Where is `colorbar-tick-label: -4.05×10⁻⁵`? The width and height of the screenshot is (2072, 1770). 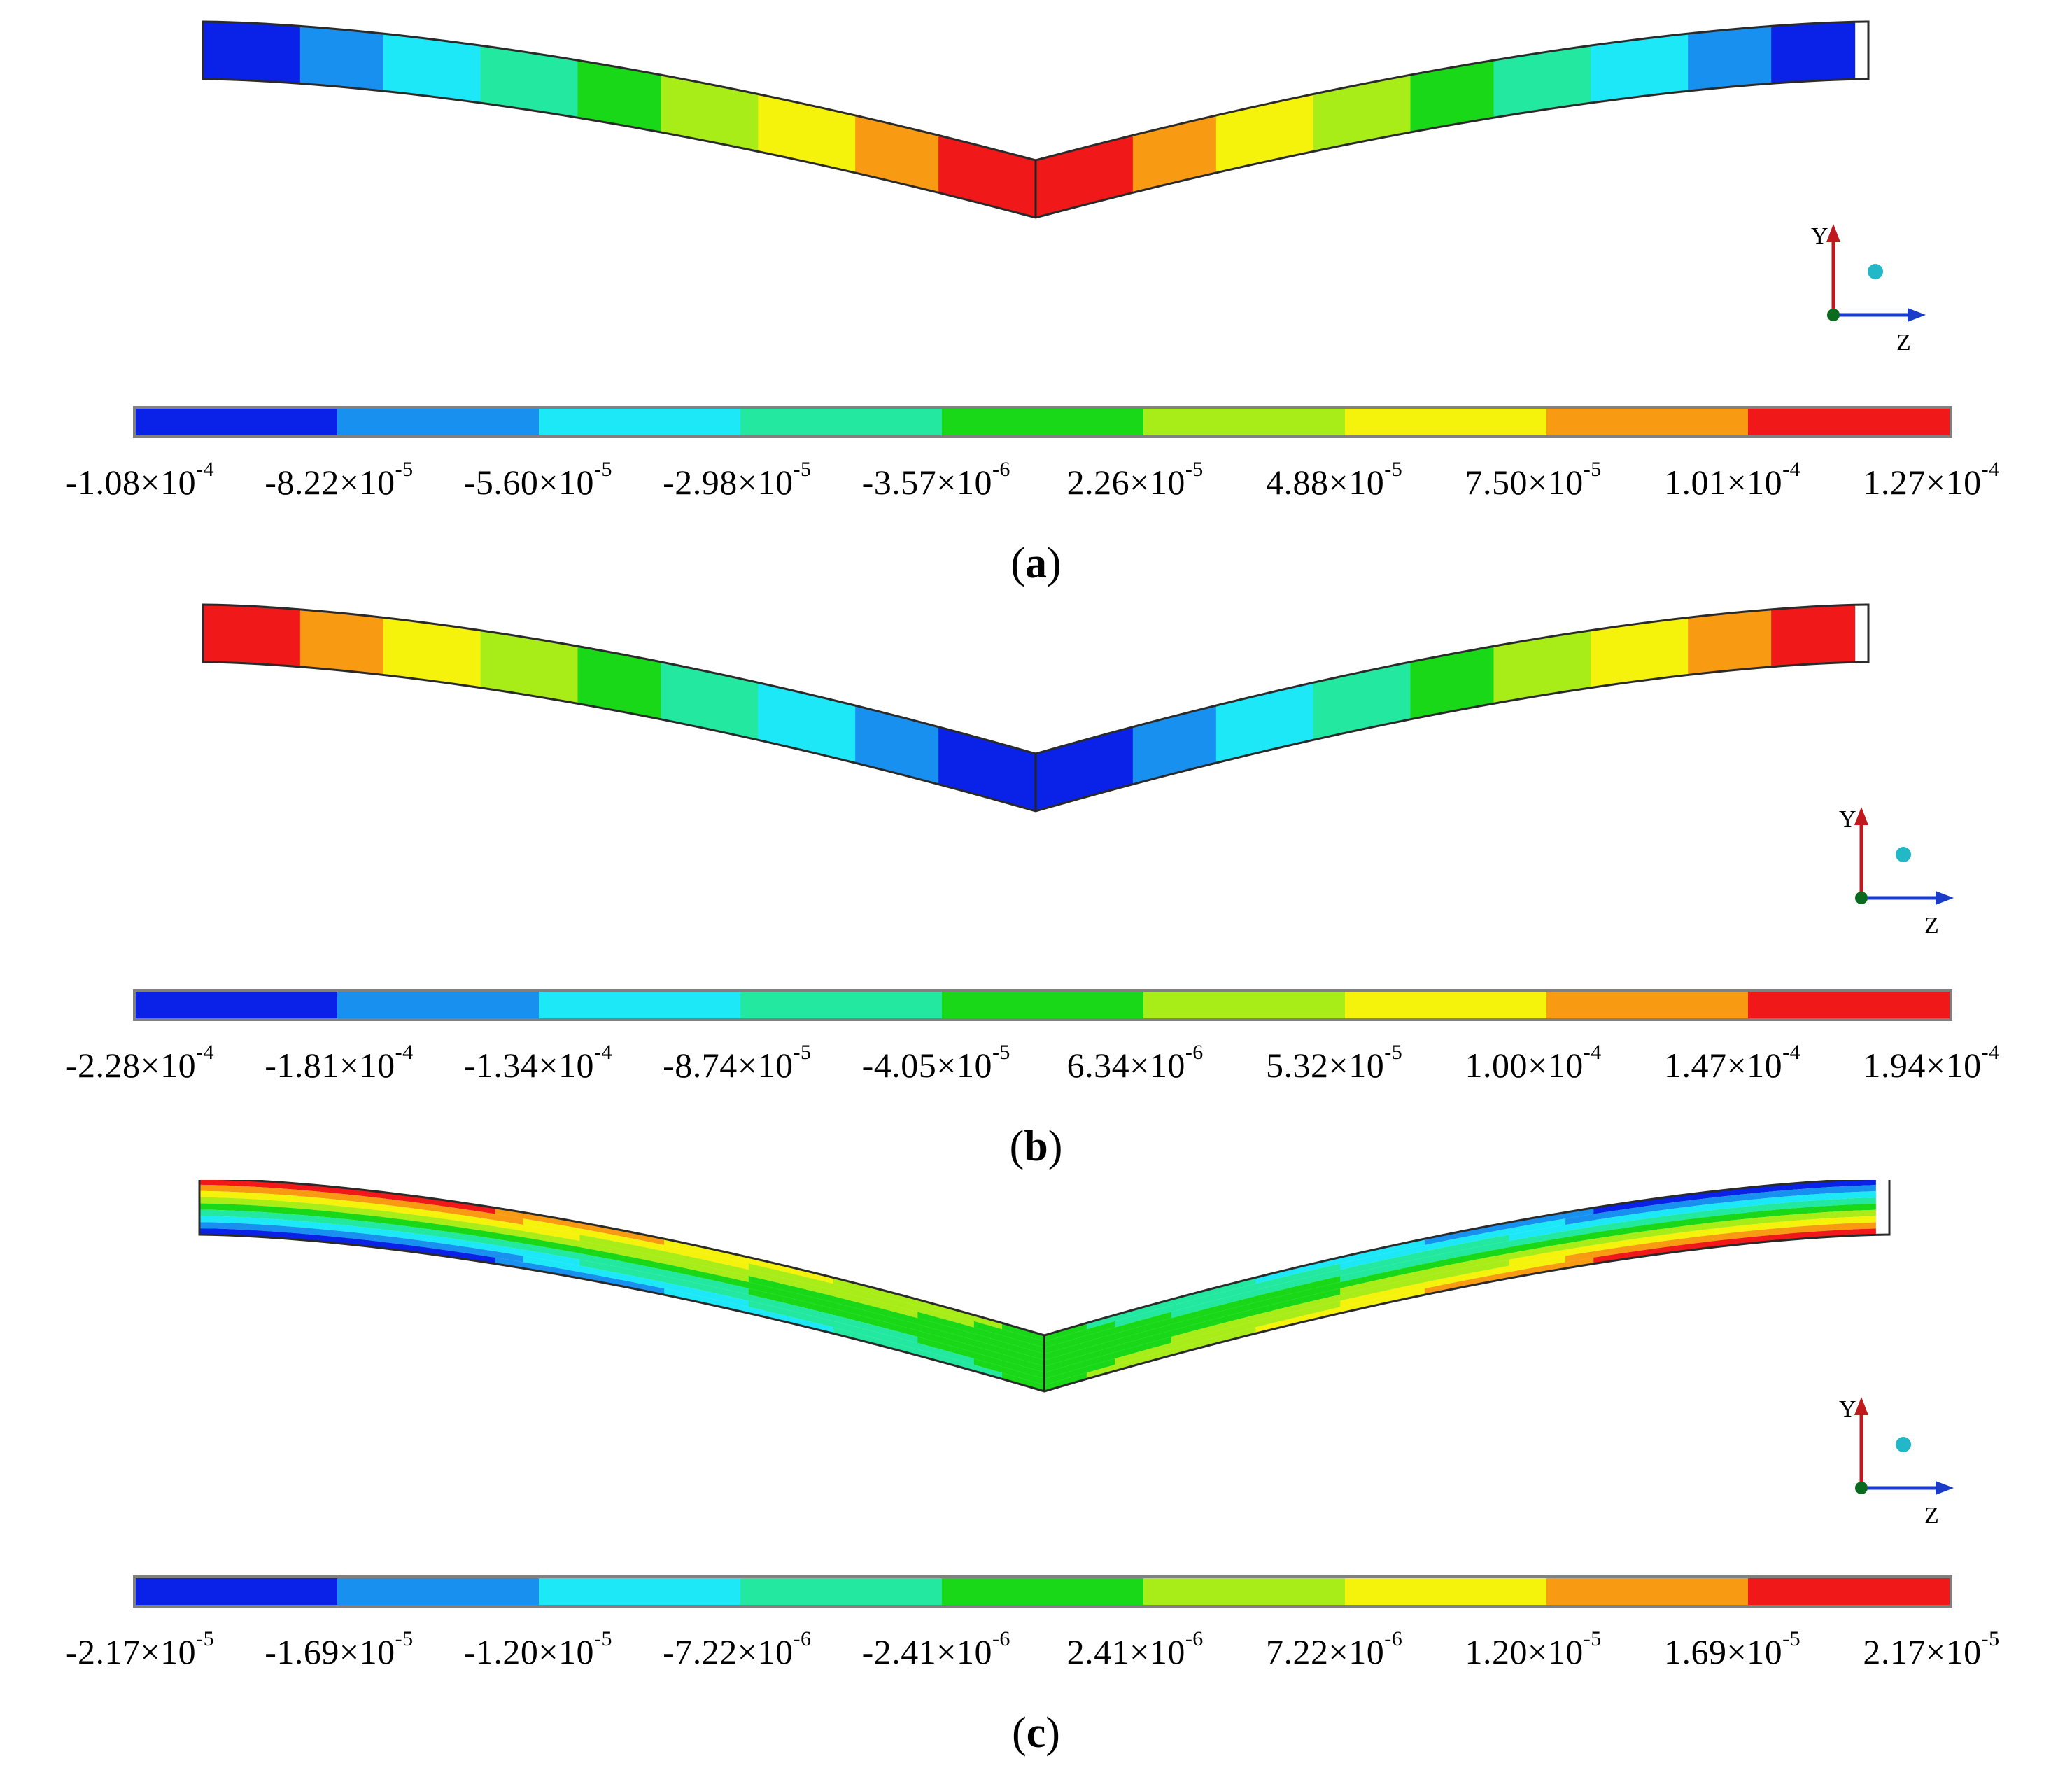 colorbar-tick-label: -4.05×10⁻⁵ is located at coordinates (935, 1063).